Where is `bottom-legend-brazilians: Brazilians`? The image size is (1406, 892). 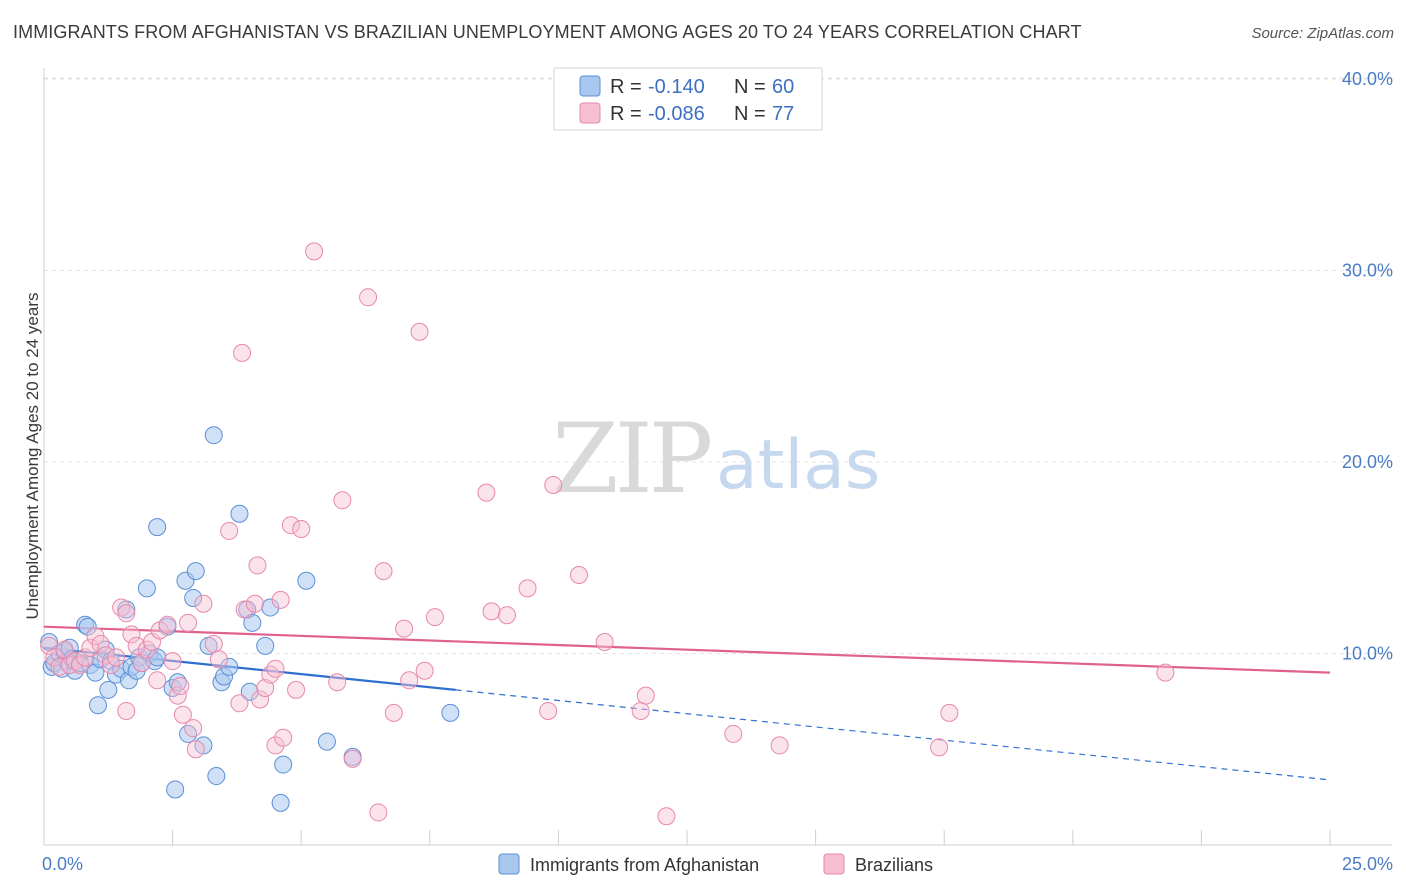
bottom-legend-brazilians: Brazilians is located at coordinates (894, 865).